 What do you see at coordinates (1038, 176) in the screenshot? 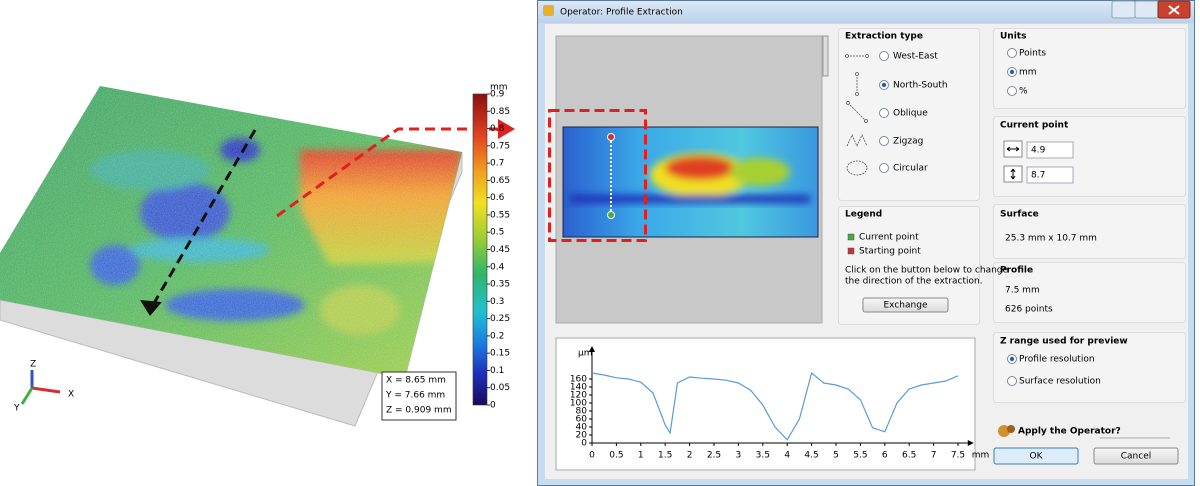
I see `input-value: 8.7` at bounding box center [1038, 176].